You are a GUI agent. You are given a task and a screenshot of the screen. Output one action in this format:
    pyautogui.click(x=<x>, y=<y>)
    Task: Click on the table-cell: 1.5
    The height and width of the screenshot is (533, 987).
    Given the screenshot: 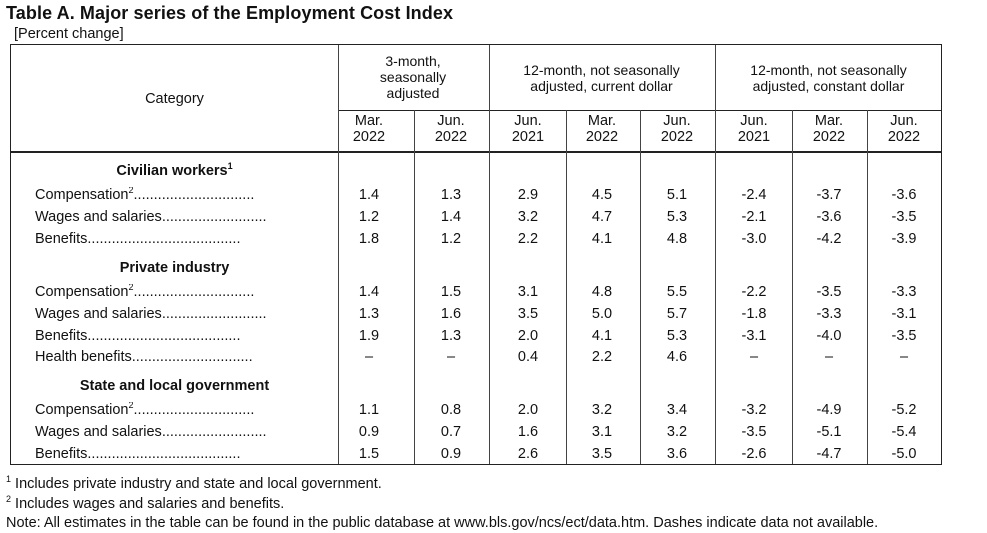 What is the action you would take?
    pyautogui.click(x=451, y=292)
    